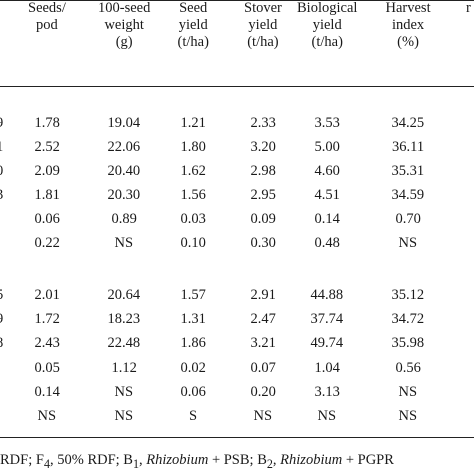 The width and height of the screenshot is (474, 474). I want to click on footnote-text: + PGPR, so click(368, 460).